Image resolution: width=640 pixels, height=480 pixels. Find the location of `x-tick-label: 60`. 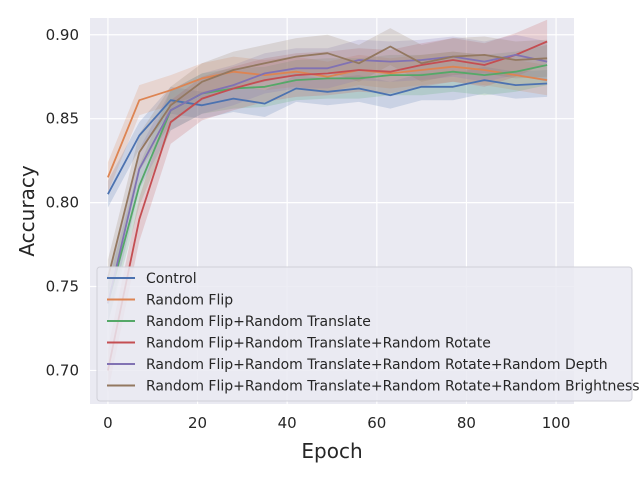

x-tick-label: 60 is located at coordinates (376, 423).